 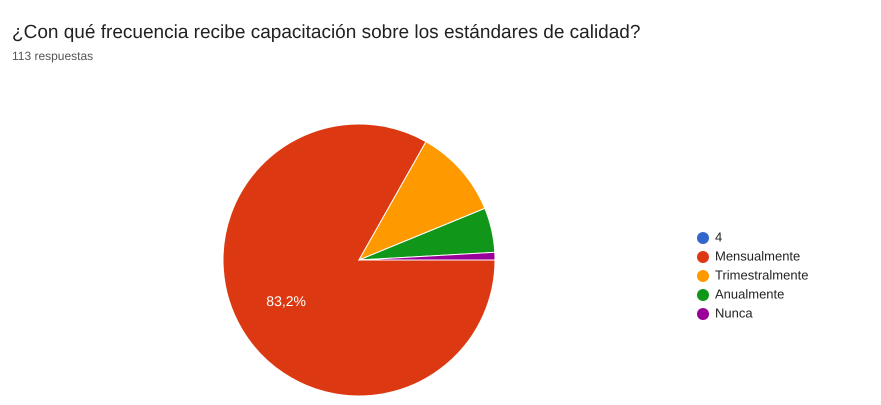 I want to click on chart-title: ¿Con qué frecuencia recibe capacitación sobre los estándares de calidad?, so click(x=326, y=32).